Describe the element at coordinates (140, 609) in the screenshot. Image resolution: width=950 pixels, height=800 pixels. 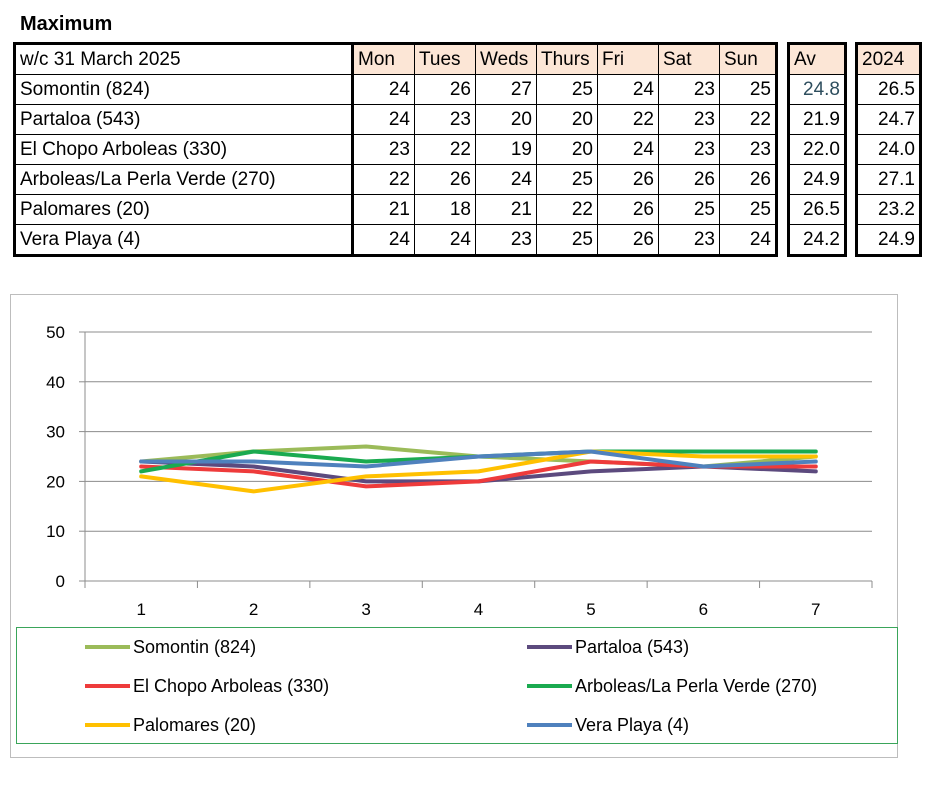
I see `x-tick-label: 1` at that location.